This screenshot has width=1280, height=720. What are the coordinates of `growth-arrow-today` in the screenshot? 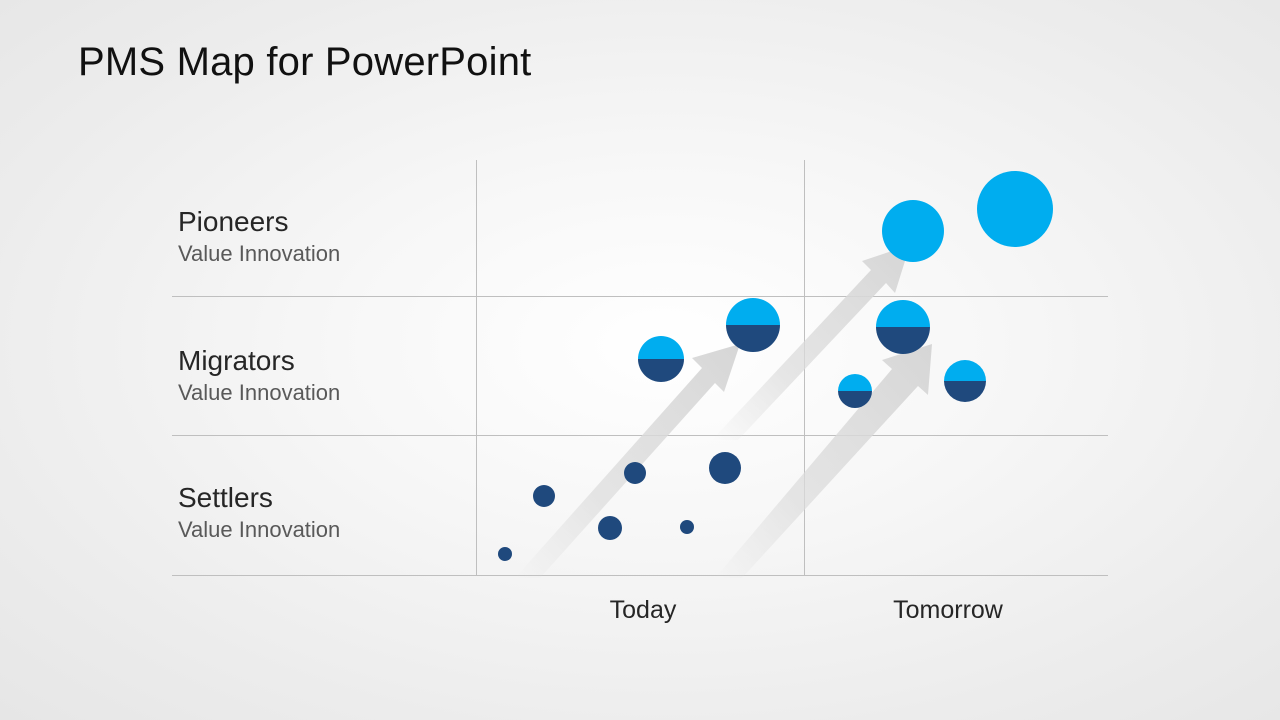 It's located at (627, 461).